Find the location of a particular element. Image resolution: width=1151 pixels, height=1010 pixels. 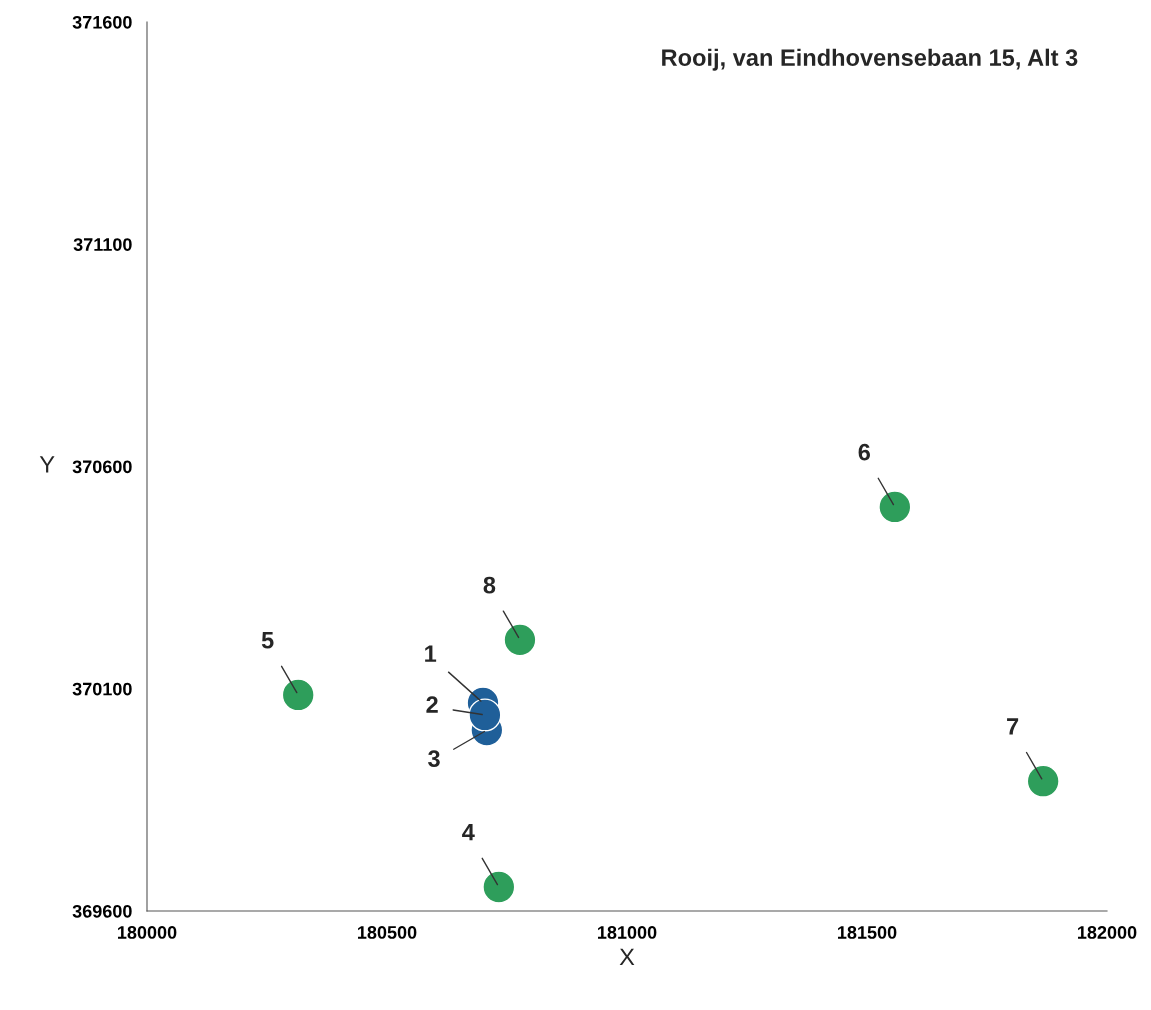

annotation: 4 is located at coordinates (468, 832).